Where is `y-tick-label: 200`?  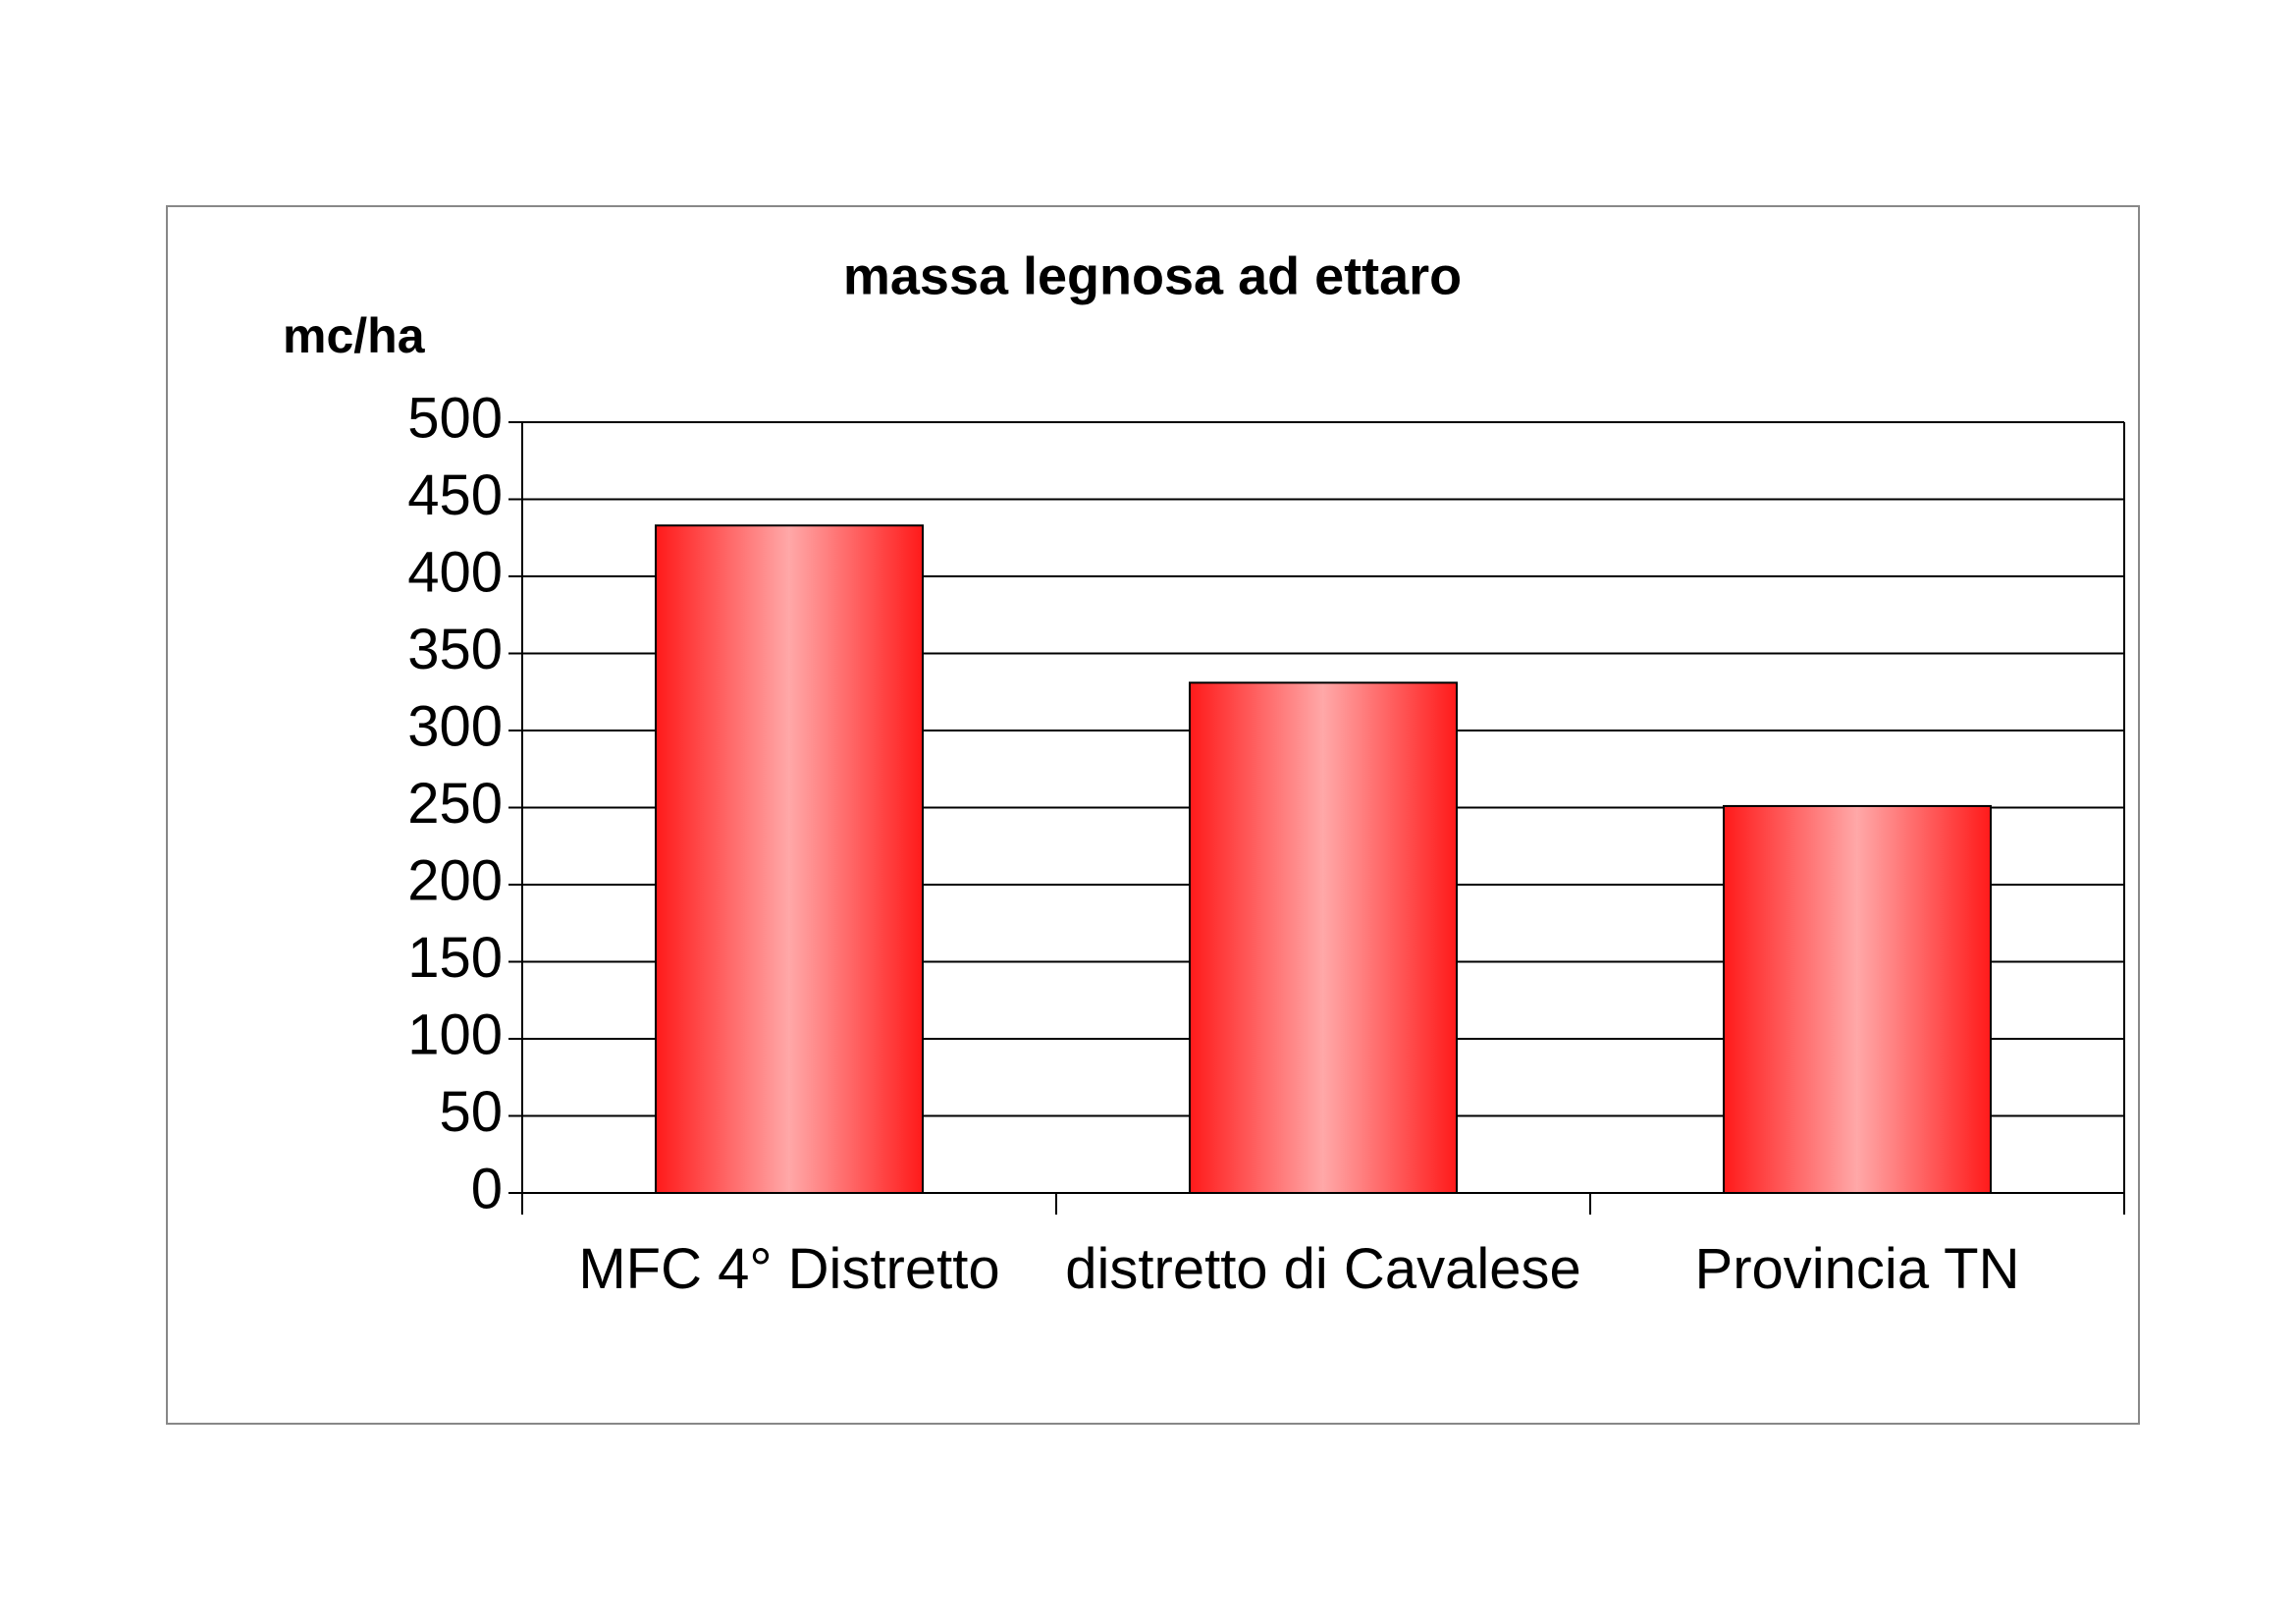
y-tick-label: 200 is located at coordinates (455, 880).